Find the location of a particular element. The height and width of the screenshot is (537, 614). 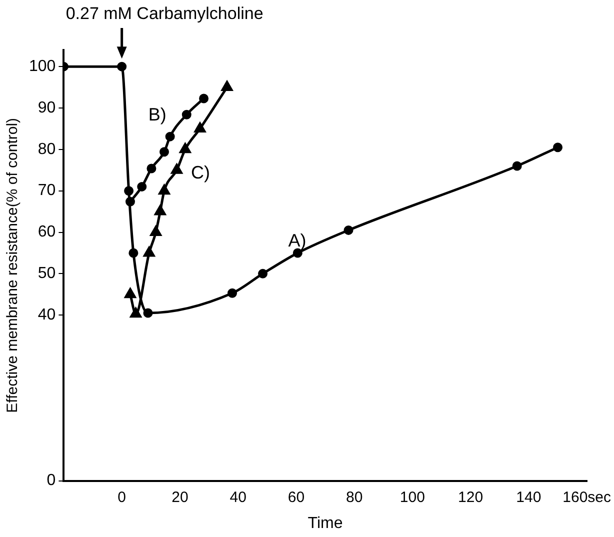

y-tick-label: 70 is located at coordinates (47, 191).